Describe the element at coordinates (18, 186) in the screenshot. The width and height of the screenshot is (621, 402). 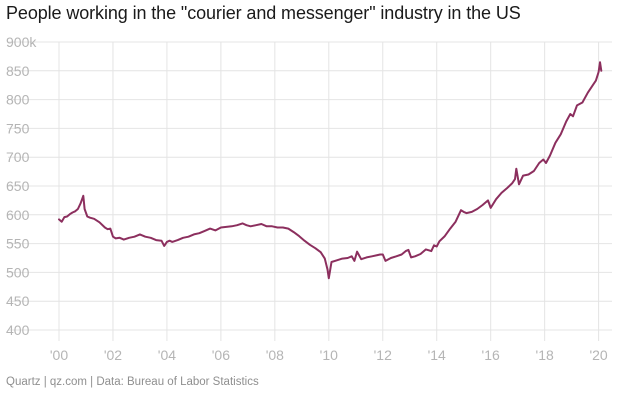
I see `y-tick-label: 650` at that location.